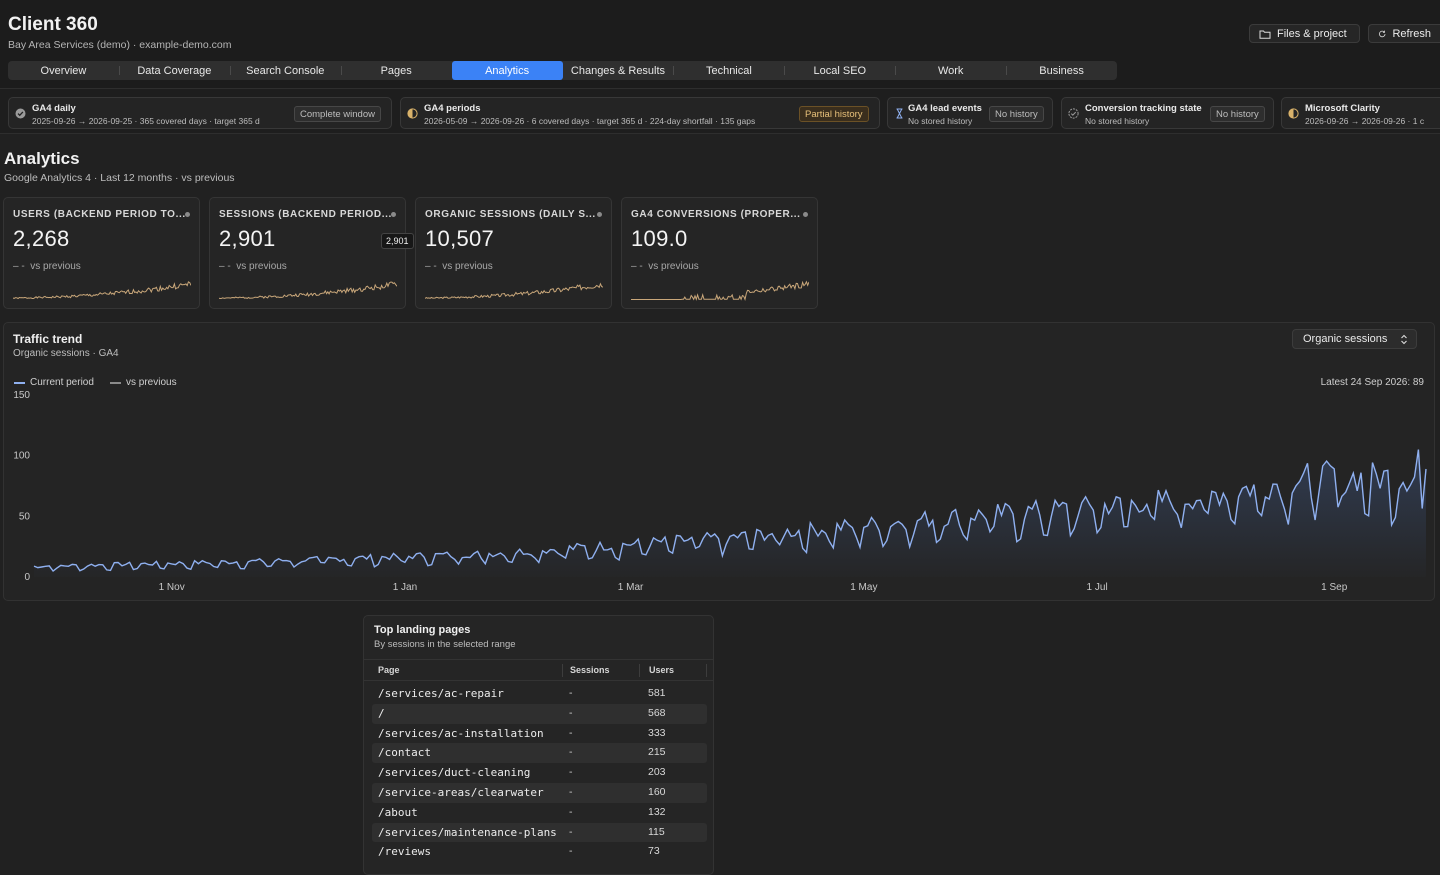  What do you see at coordinates (285, 70) in the screenshot?
I see `tab-search-console: Search Console` at bounding box center [285, 70].